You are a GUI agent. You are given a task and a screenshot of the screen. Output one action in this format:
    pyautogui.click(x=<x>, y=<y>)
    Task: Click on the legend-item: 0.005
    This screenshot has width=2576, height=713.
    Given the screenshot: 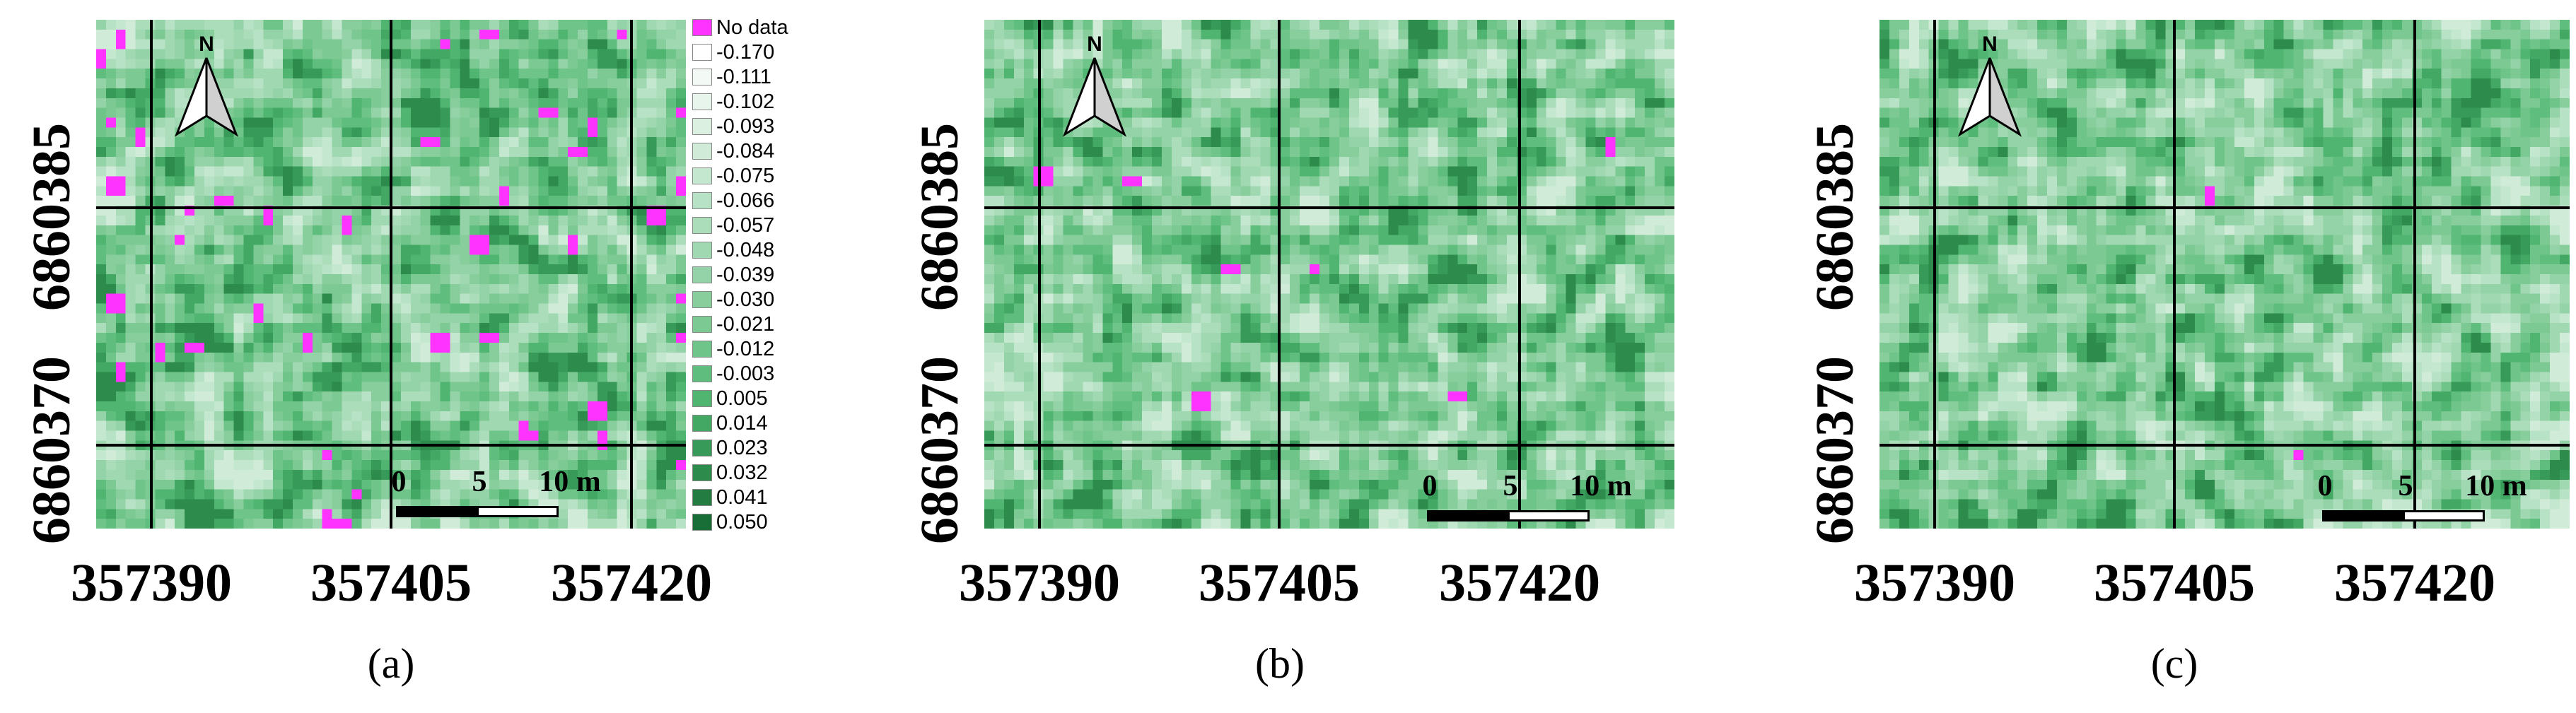 What is the action you would take?
    pyautogui.click(x=731, y=399)
    